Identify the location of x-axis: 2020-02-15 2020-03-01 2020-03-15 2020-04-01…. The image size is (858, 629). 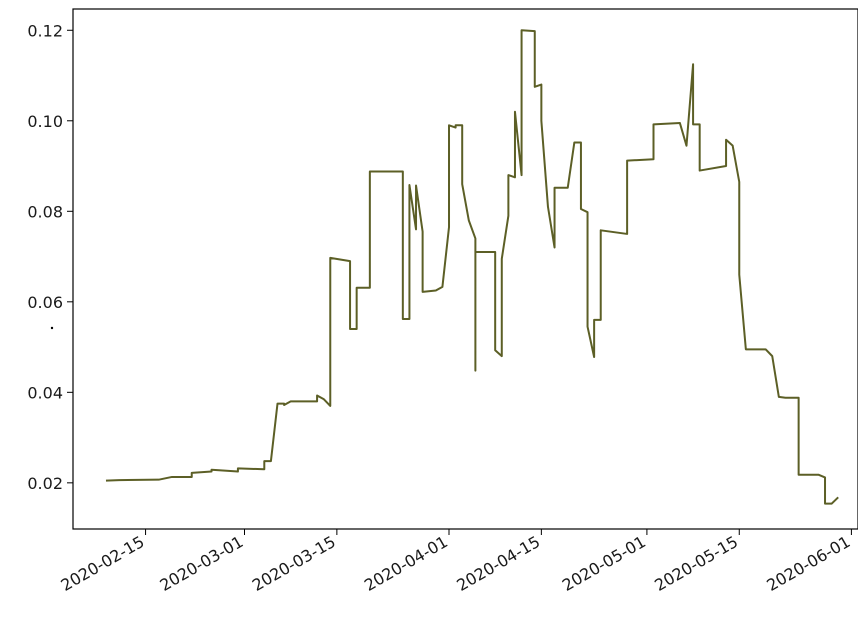
(455, 562).